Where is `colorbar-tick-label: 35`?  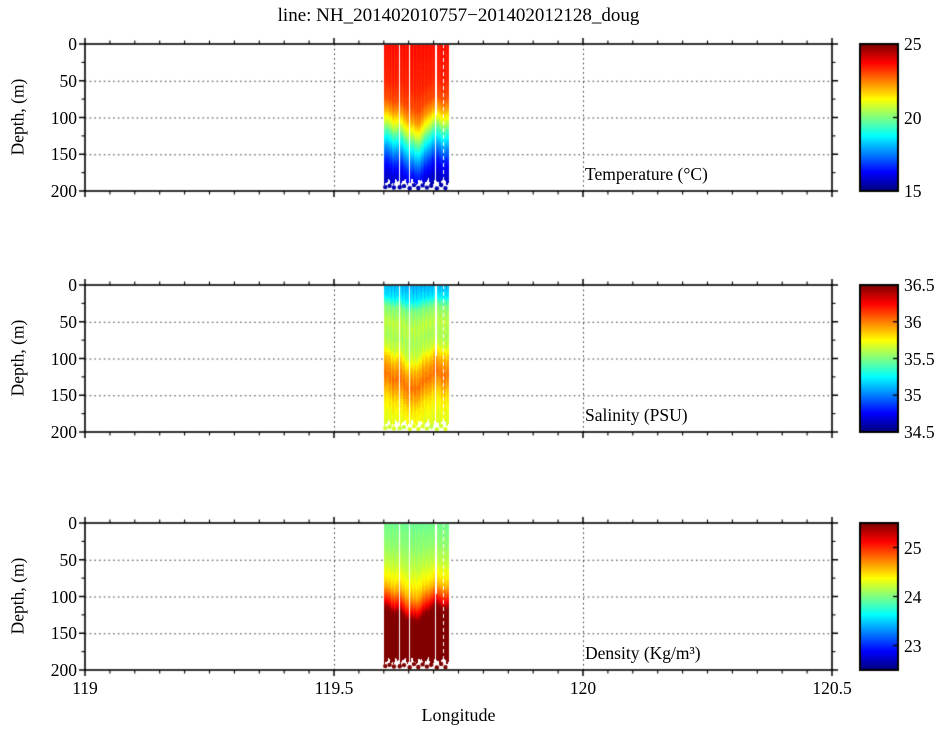 colorbar-tick-label: 35 is located at coordinates (913, 395).